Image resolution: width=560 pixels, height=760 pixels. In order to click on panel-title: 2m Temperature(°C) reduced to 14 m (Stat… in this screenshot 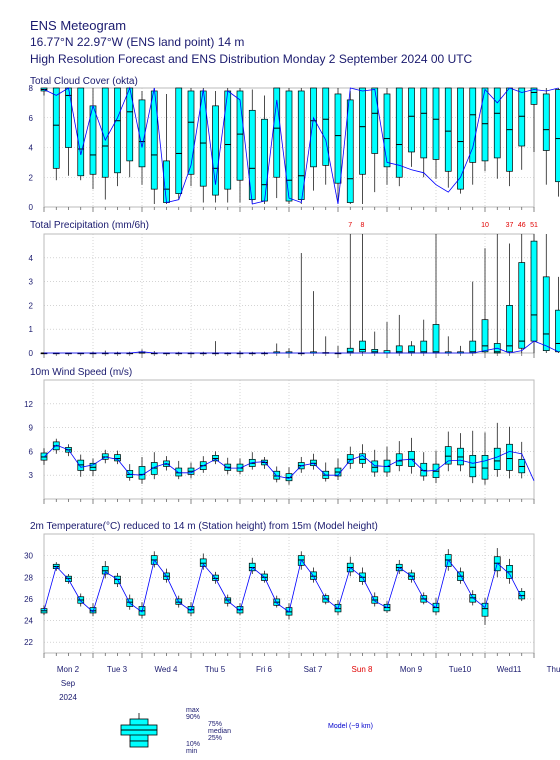, I will do `click(204, 526)`.